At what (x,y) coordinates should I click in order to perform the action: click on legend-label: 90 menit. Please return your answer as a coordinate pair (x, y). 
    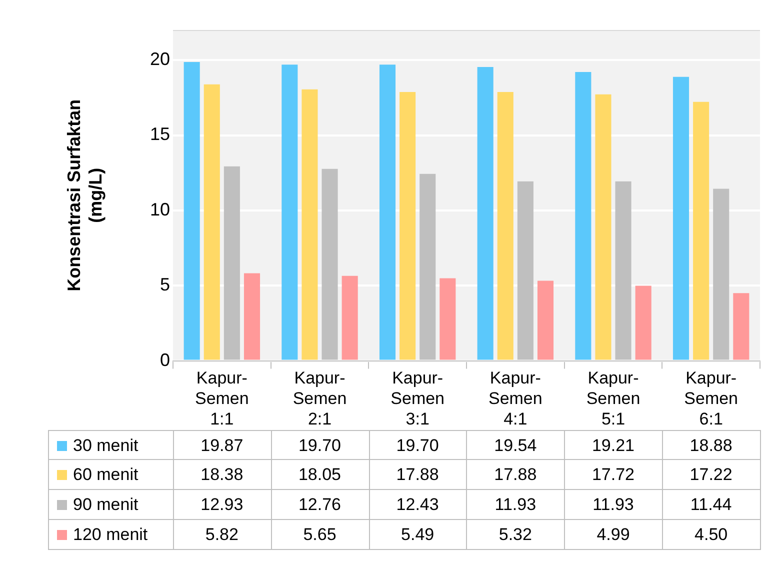
    Looking at the image, I should click on (105, 504).